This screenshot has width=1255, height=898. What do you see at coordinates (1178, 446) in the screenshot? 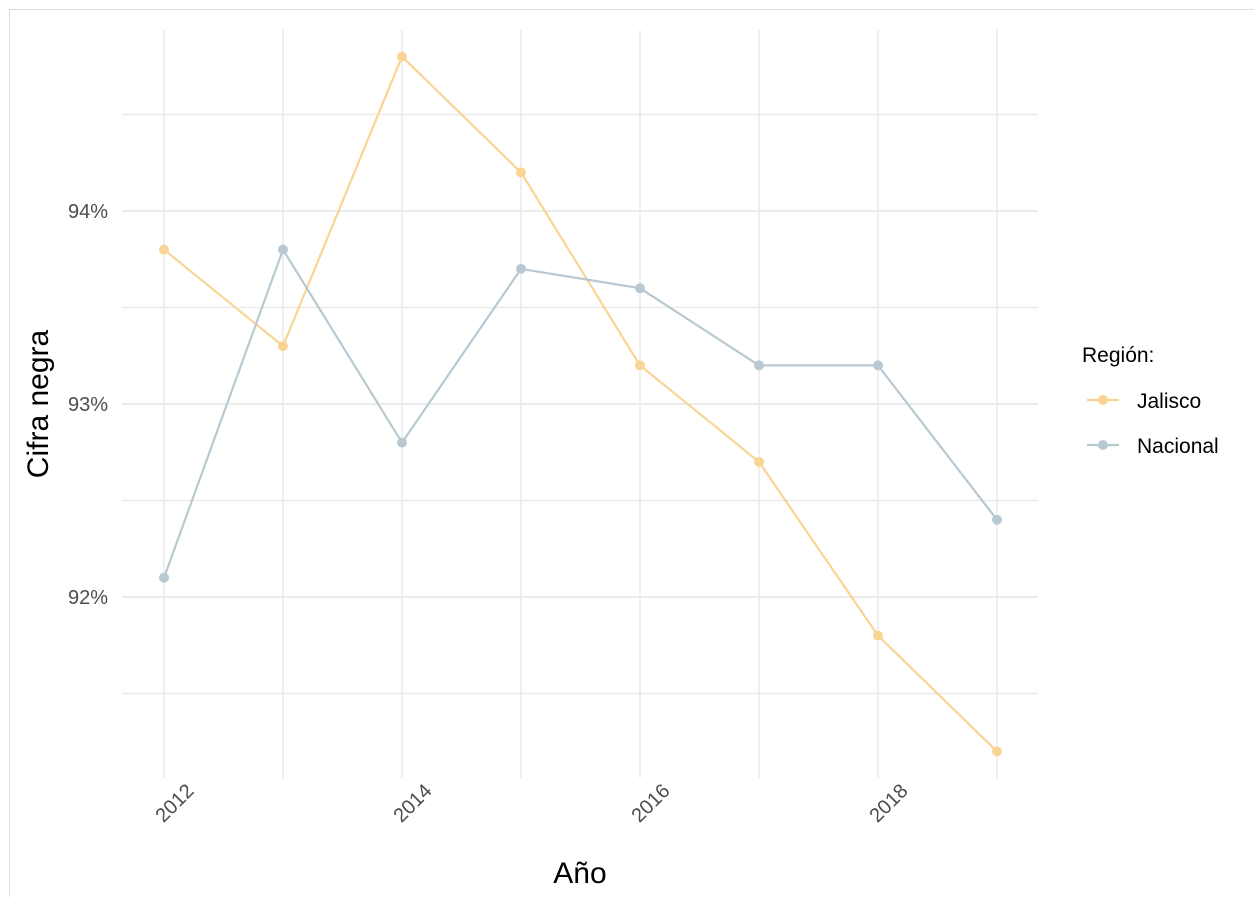
I see `legend-label-nacional: Nacional` at bounding box center [1178, 446].